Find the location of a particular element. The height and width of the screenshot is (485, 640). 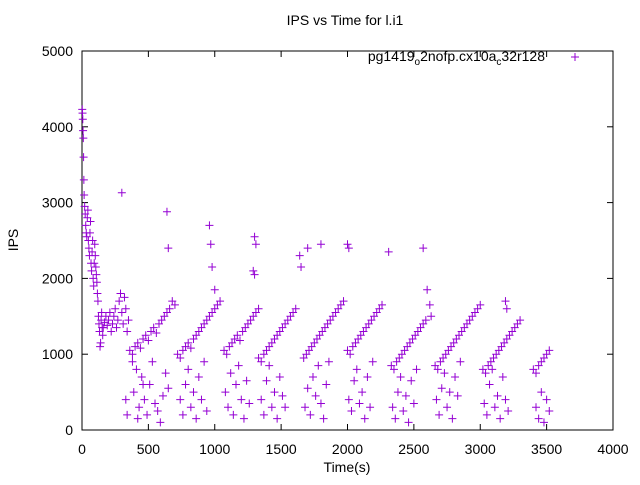

y-tick-label: 0 is located at coordinates (69, 430).